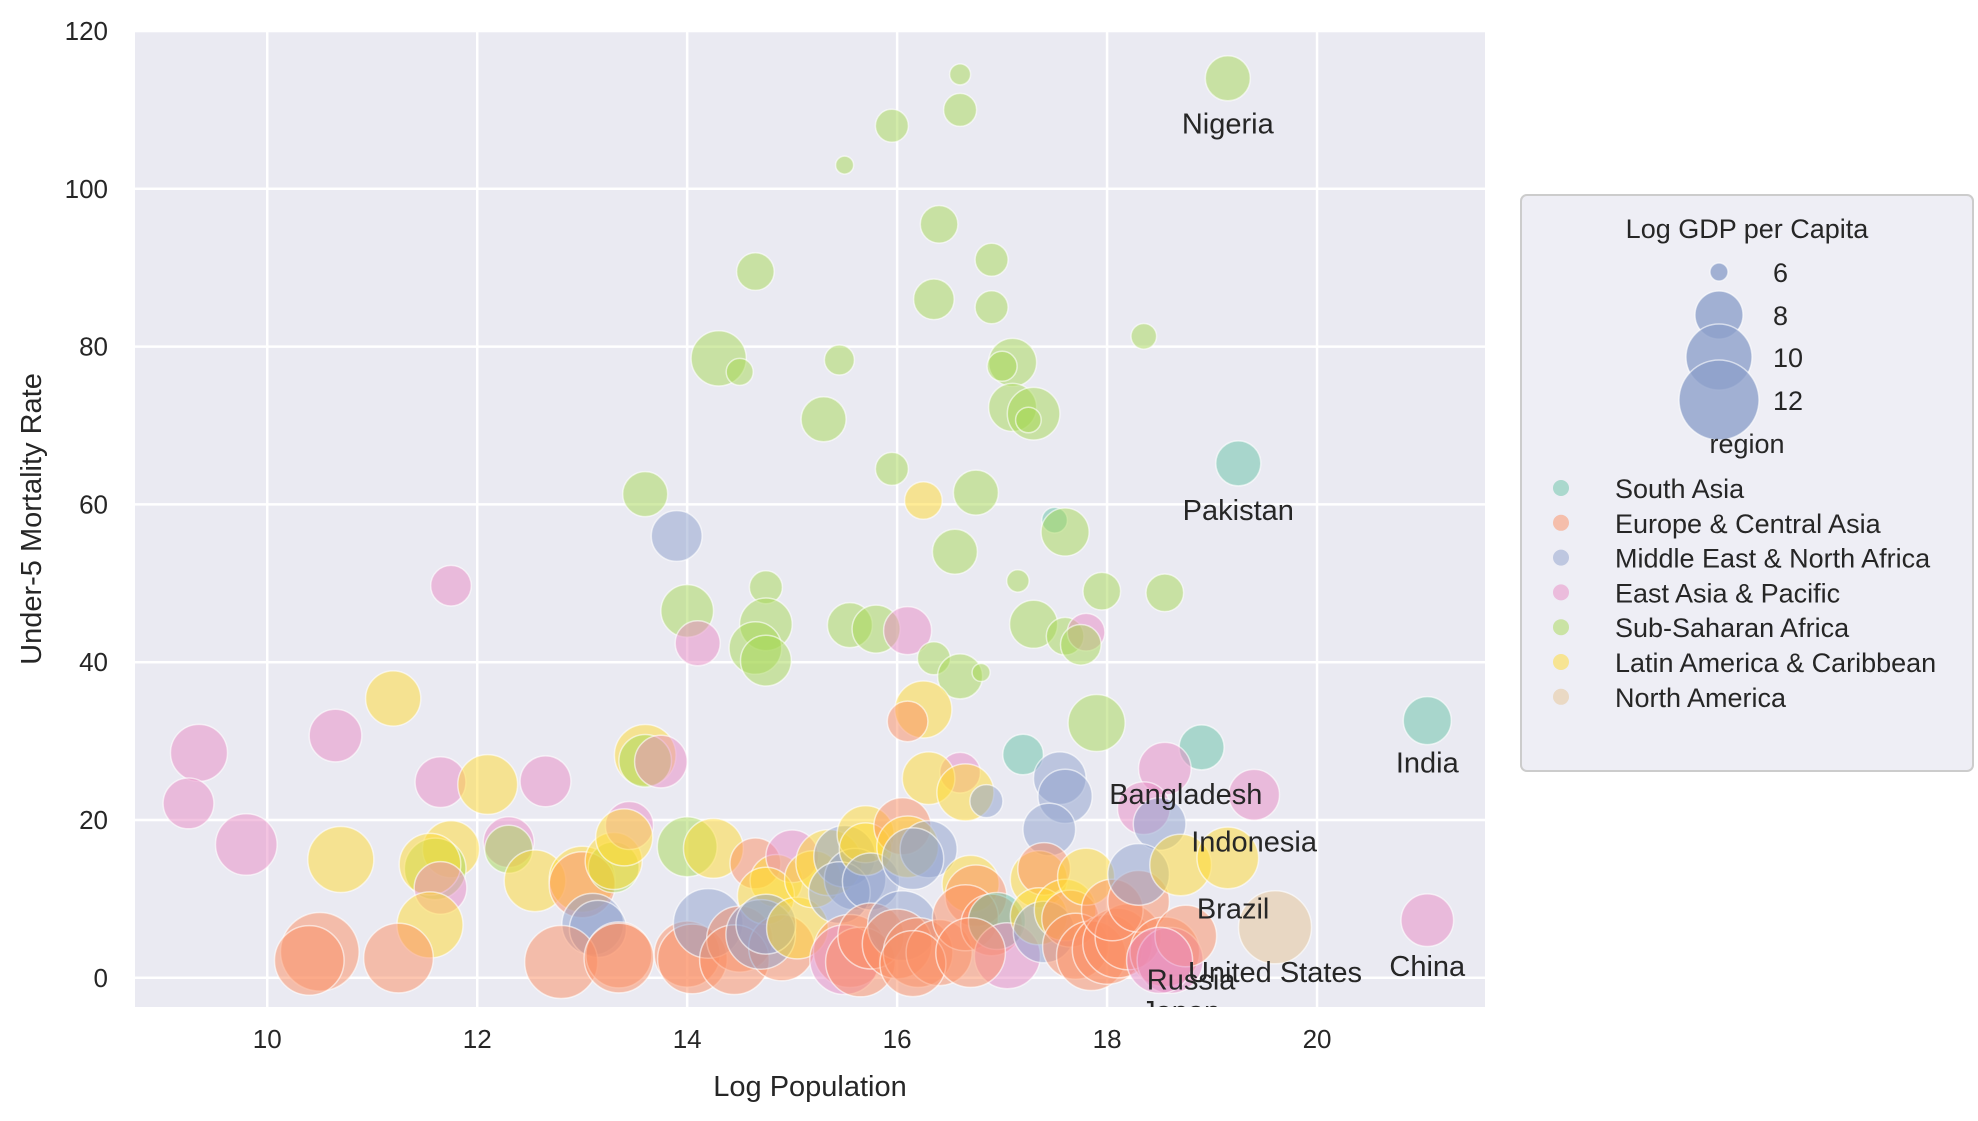 The width and height of the screenshot is (1978, 1121). I want to click on hue-legend-label: South Asia, so click(1680, 489).